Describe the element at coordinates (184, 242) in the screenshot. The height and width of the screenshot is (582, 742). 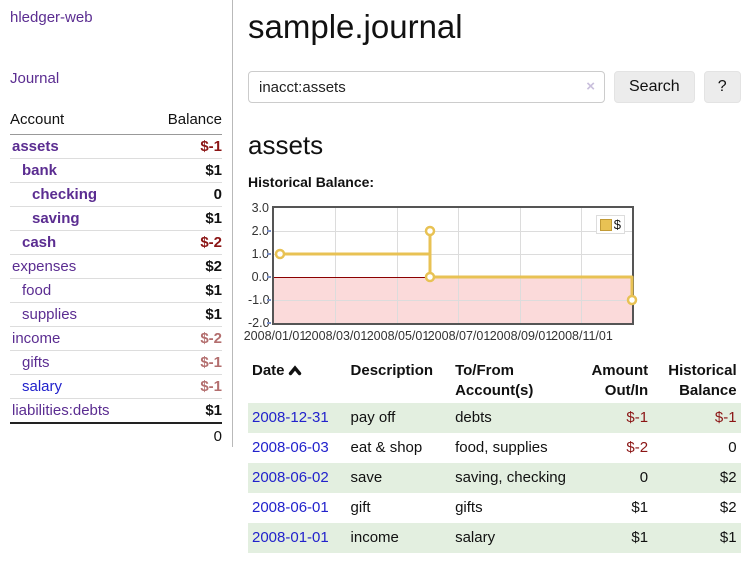
I see `account-balance: $-2` at that location.